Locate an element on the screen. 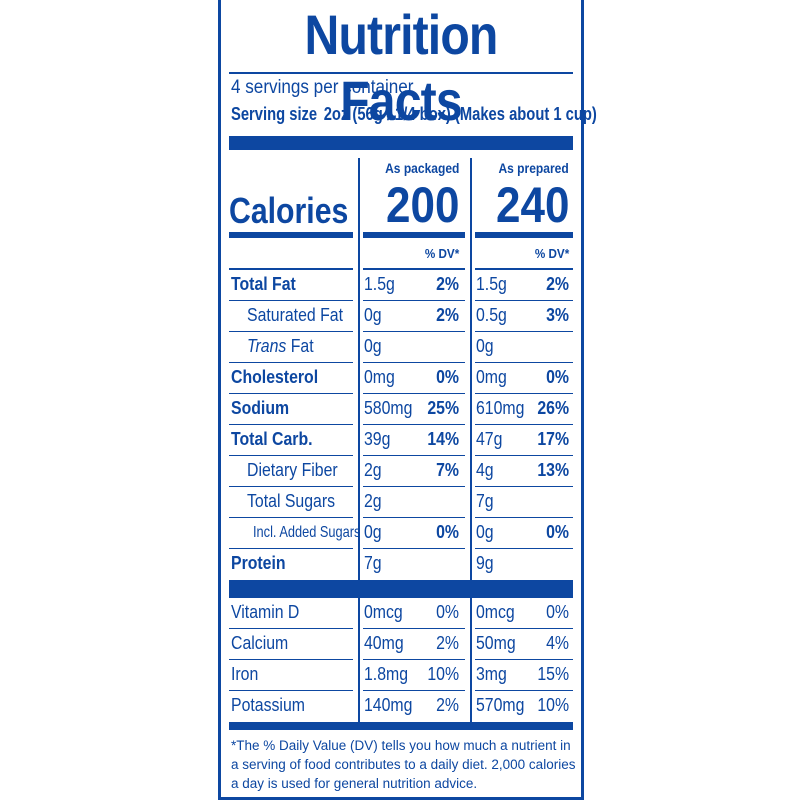 The width and height of the screenshot is (800, 800). amount-prepared: 9g is located at coordinates (485, 563).